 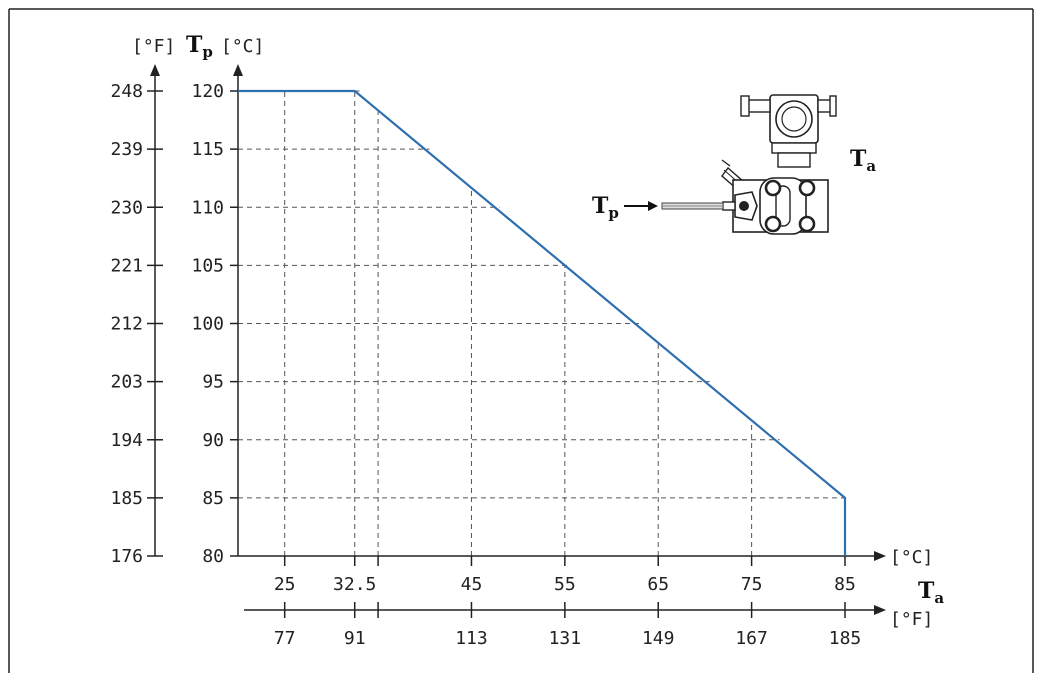 What do you see at coordinates (845, 638) in the screenshot?
I see `x-tick-label-f: 185` at bounding box center [845, 638].